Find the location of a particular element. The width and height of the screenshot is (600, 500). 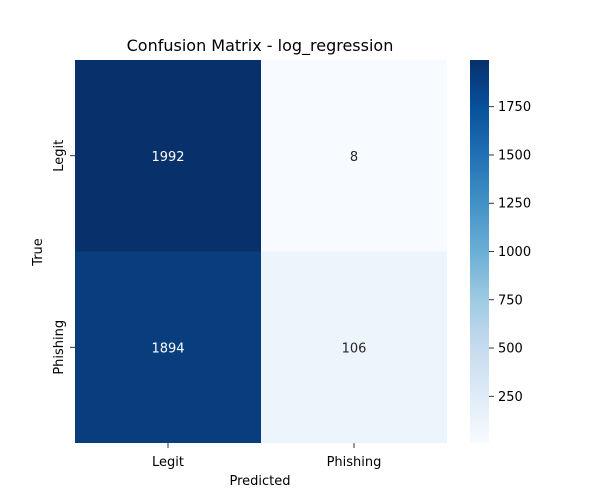

colorbar is located at coordinates (479, 251).